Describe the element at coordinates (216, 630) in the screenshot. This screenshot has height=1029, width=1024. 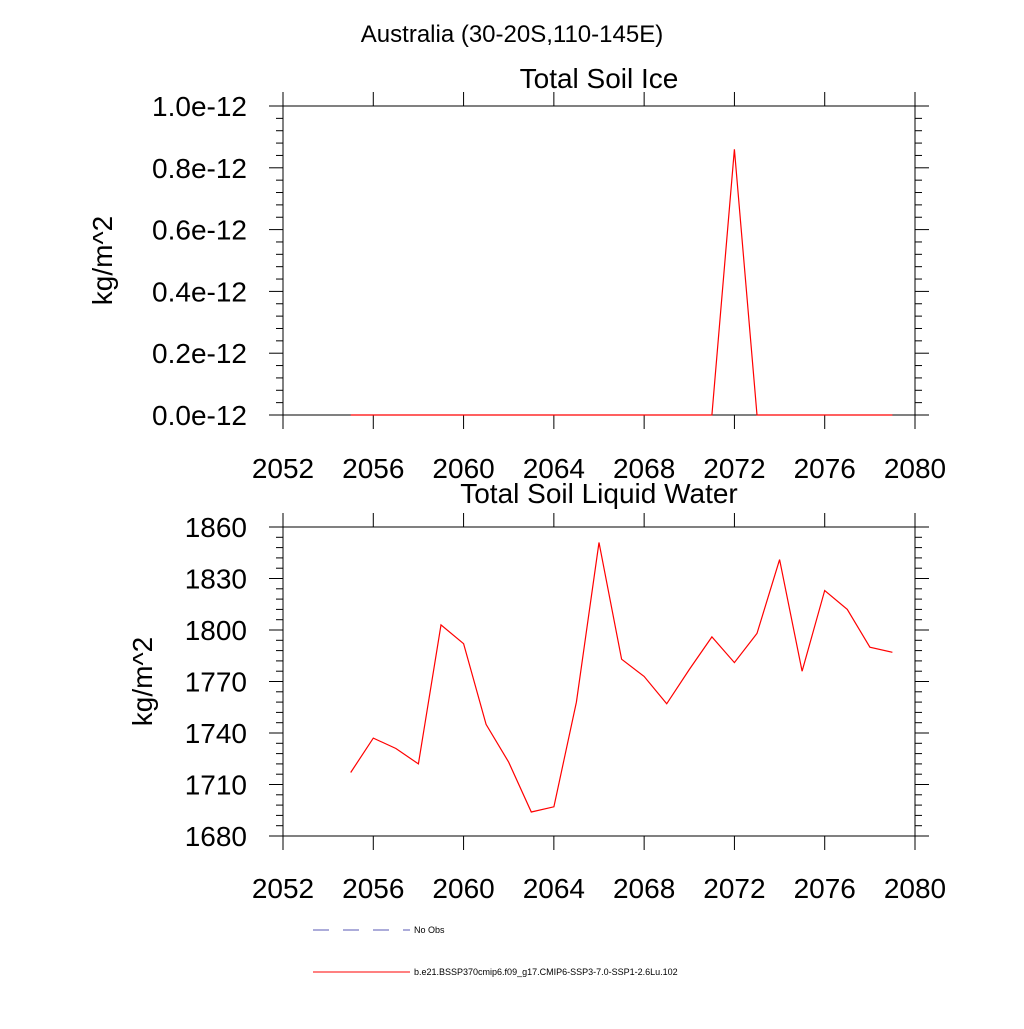
I see `y-tick-label: 1800` at that location.